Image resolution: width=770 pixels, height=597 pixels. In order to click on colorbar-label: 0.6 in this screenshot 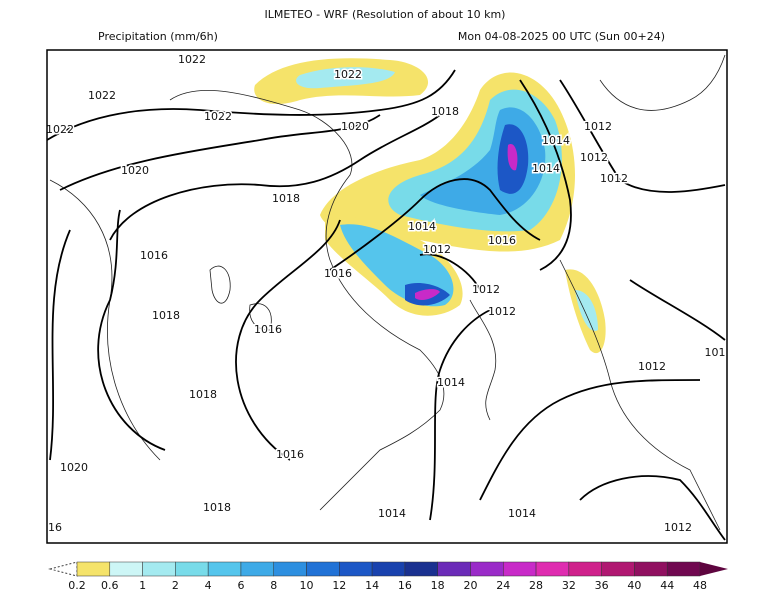, I will do `click(110, 585)`.